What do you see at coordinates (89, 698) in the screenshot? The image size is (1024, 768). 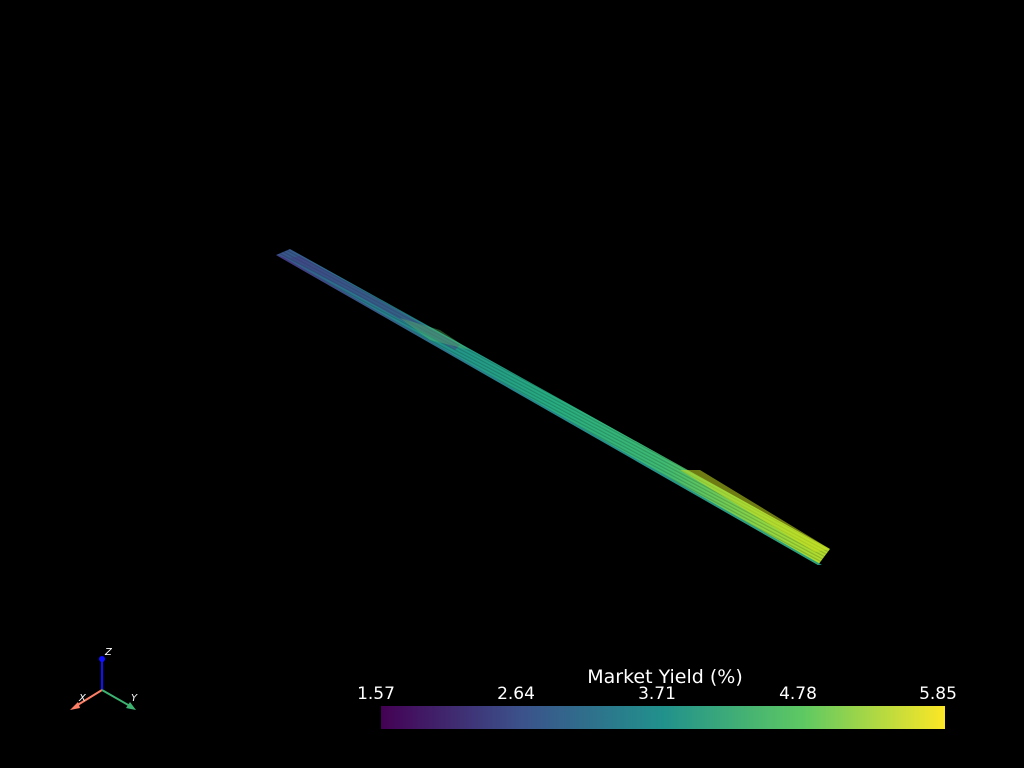 I see `x-axis-line` at bounding box center [89, 698].